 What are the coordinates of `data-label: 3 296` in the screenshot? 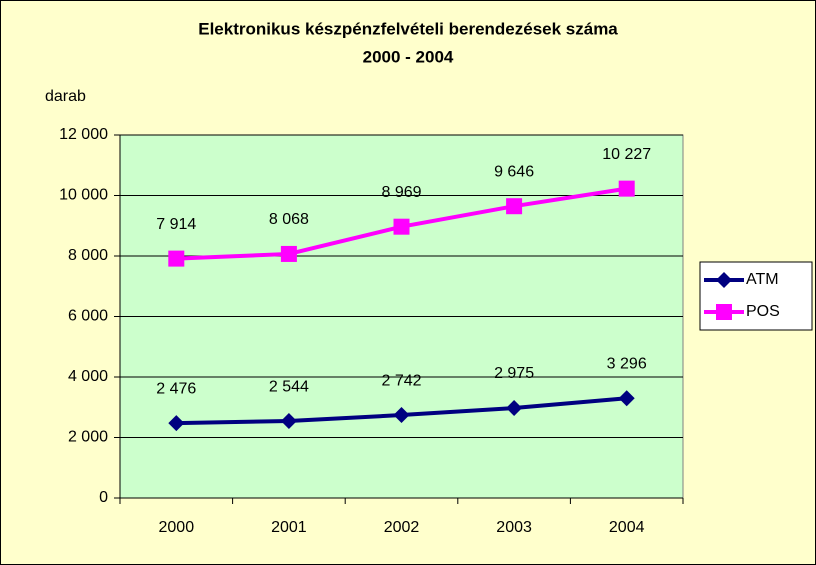 It's located at (627, 364).